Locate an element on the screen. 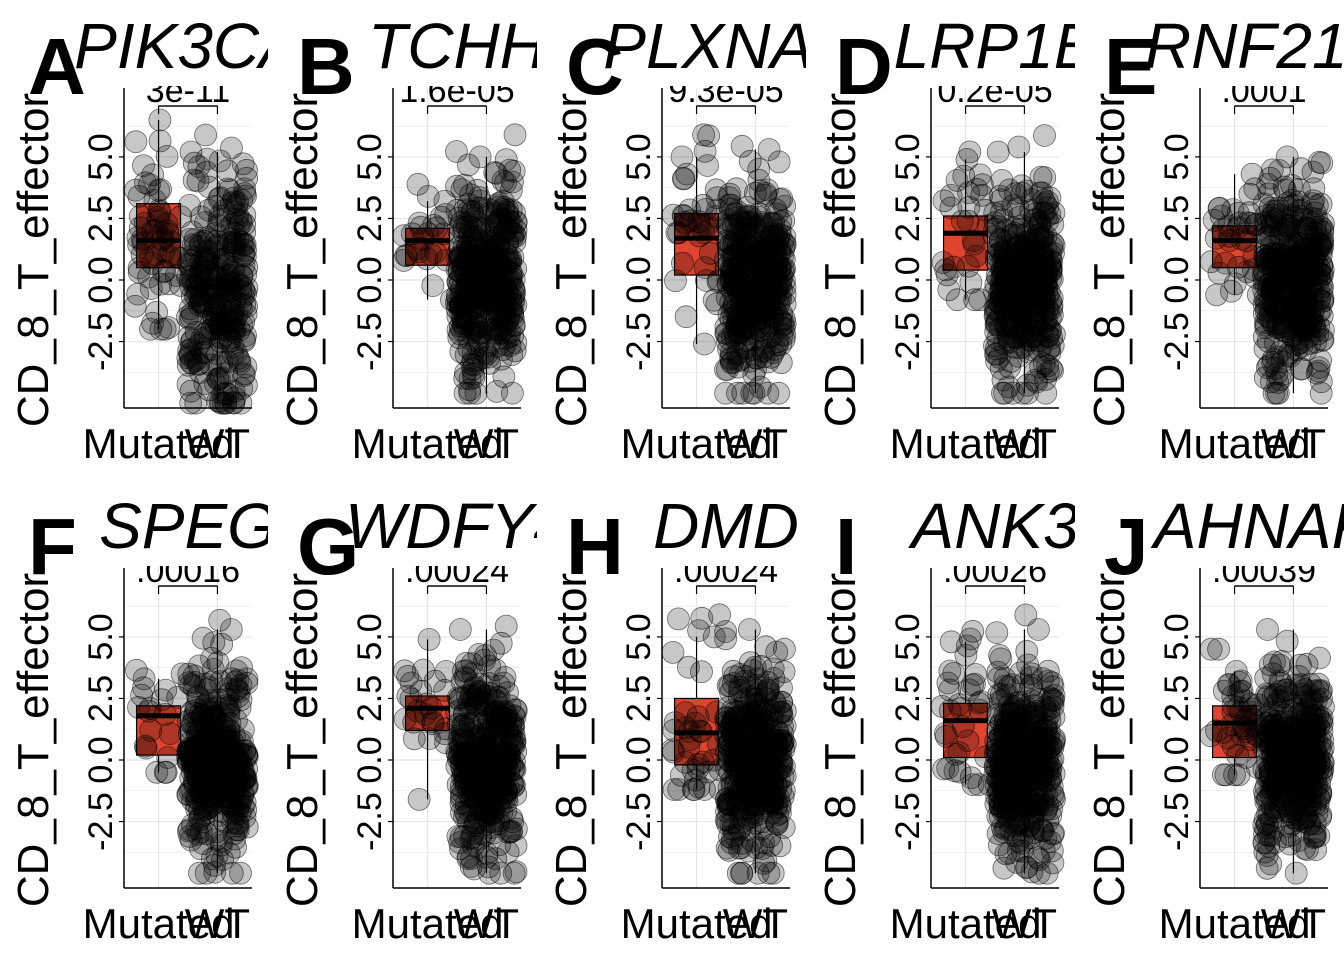 Image resolution: width=1344 pixels, height=960 pixels. mutated-group is located at coordinates (158, 224).